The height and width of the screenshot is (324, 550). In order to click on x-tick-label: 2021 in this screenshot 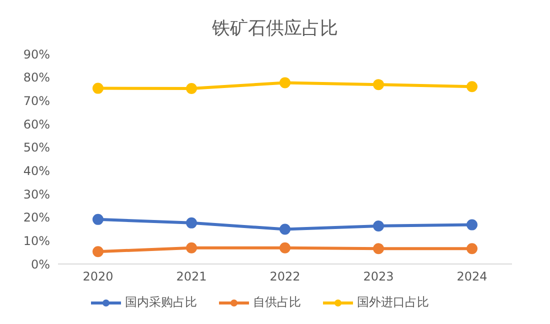, I will do `click(191, 277)`.